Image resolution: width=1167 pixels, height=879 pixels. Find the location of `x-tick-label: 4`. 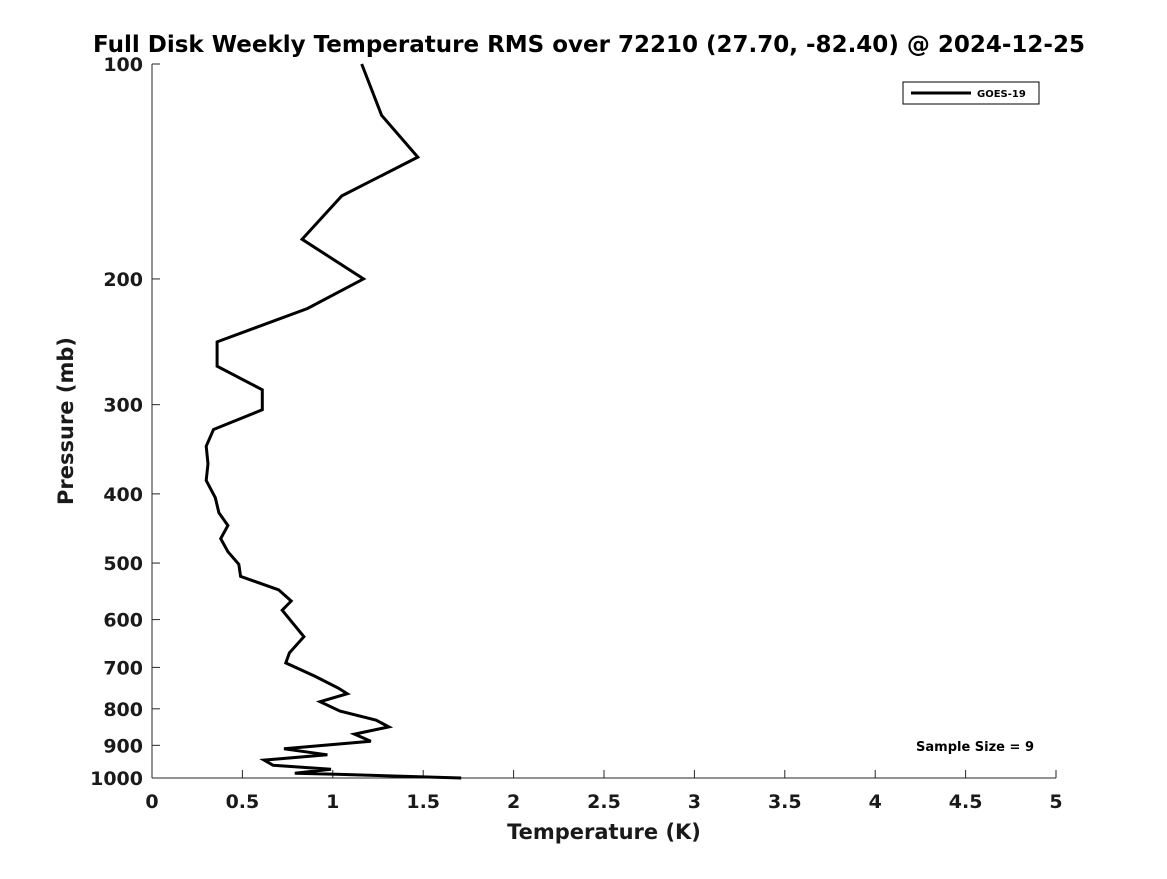

x-tick-label: 4 is located at coordinates (875, 802).